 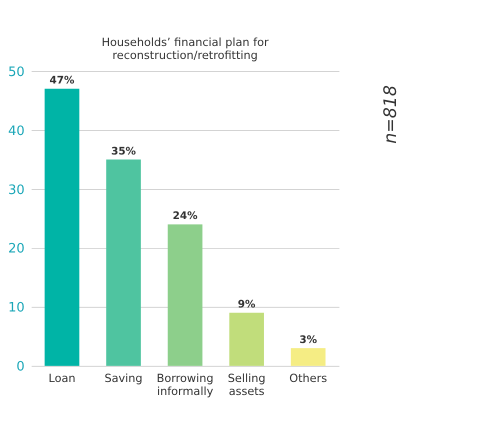 What do you see at coordinates (20, 367) in the screenshot?
I see `y-tick-label: 0` at bounding box center [20, 367].